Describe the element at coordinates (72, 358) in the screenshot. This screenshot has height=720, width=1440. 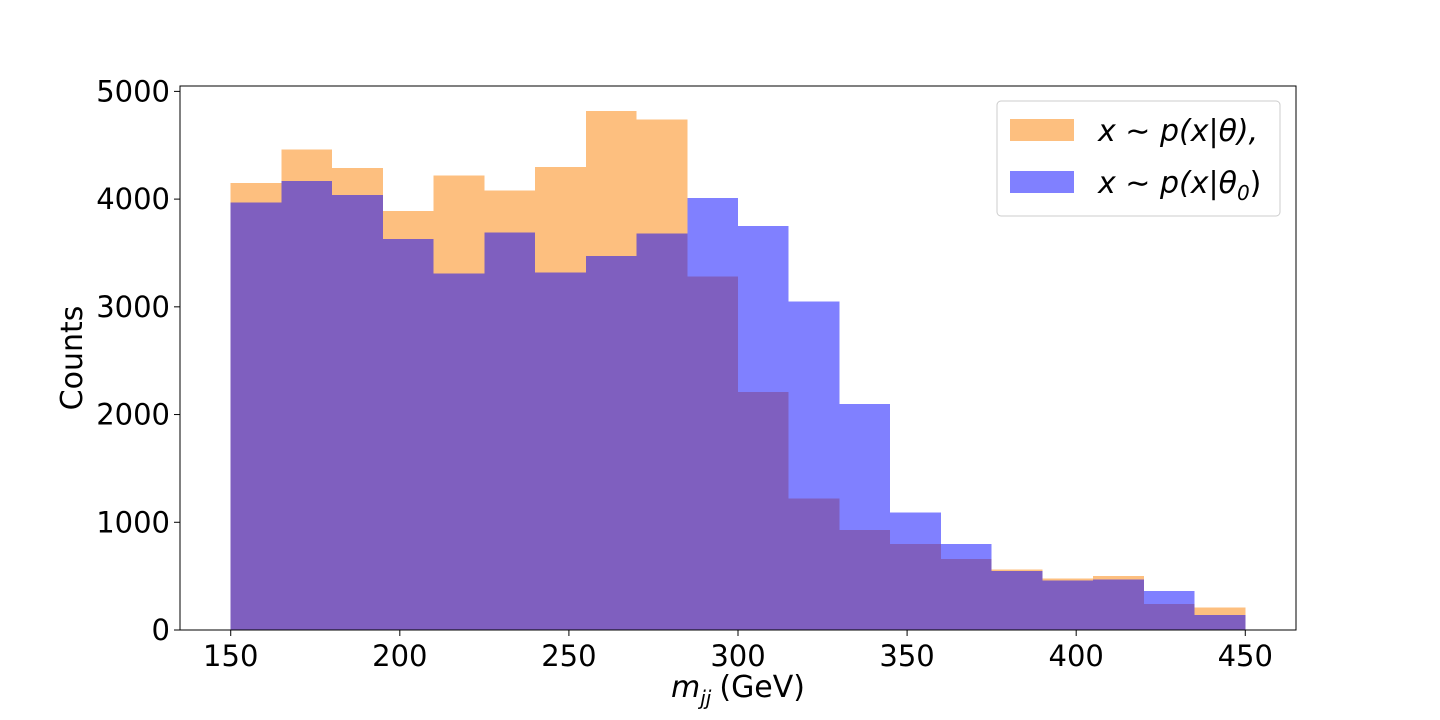
I see `y-axis-title: Counts` at that location.